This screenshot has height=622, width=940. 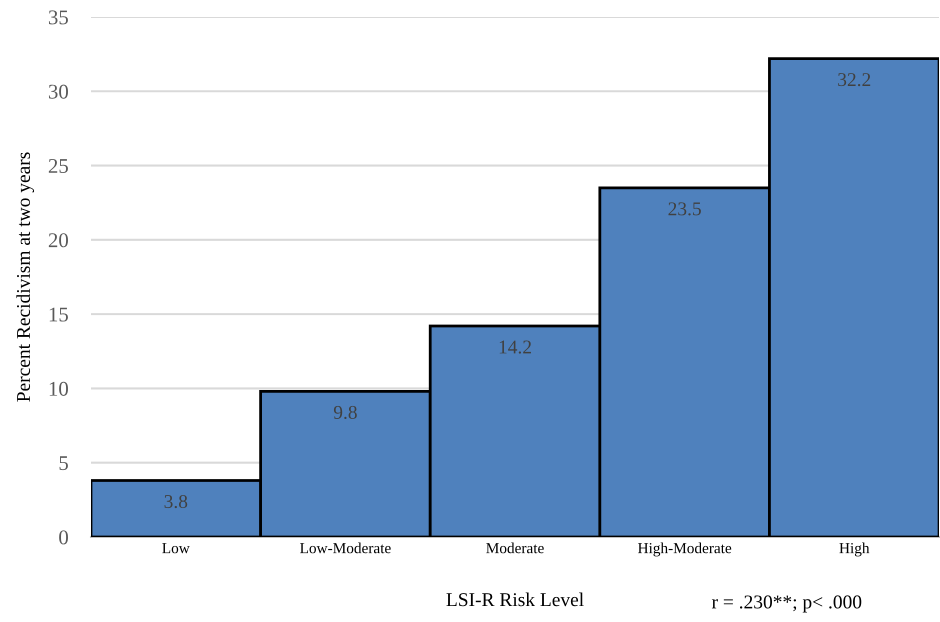 What do you see at coordinates (787, 603) in the screenshot?
I see `text: r = .230**; p< .000` at bounding box center [787, 603].